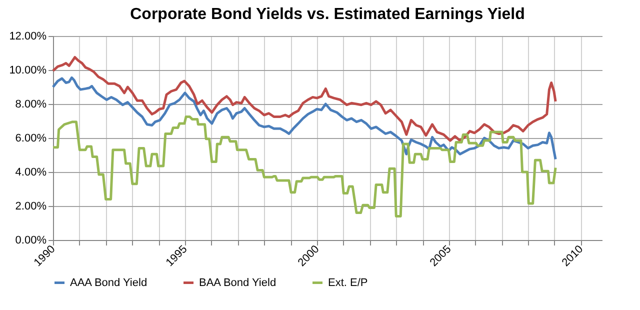  I want to click on legend-label: AAA Bond Yield, so click(109, 282).